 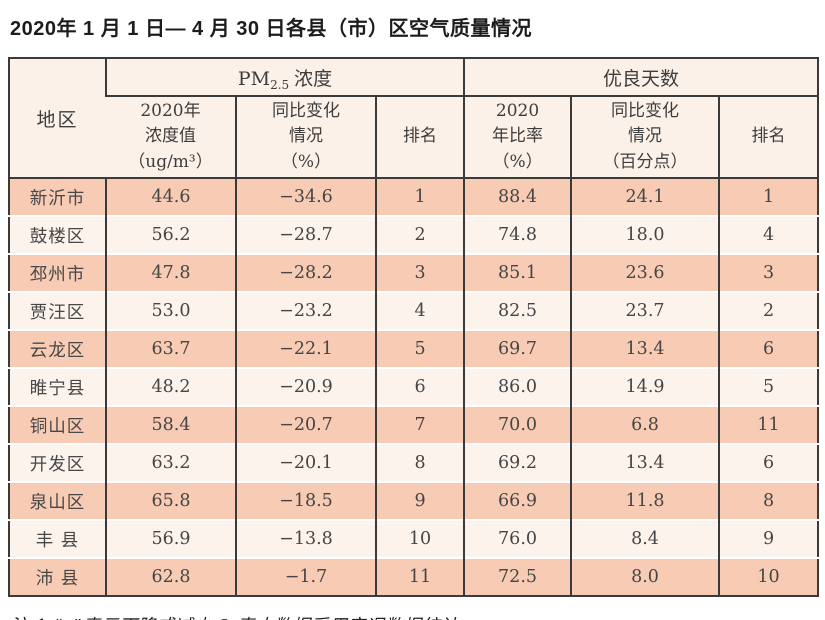 I want to click on pm-value-cell: 58.4, so click(x=170, y=425).